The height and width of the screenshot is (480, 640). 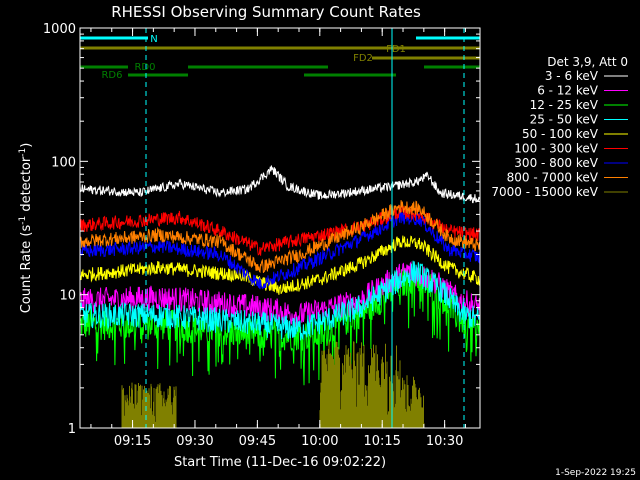 I want to click on y-tick-label: 10, so click(x=67, y=296).